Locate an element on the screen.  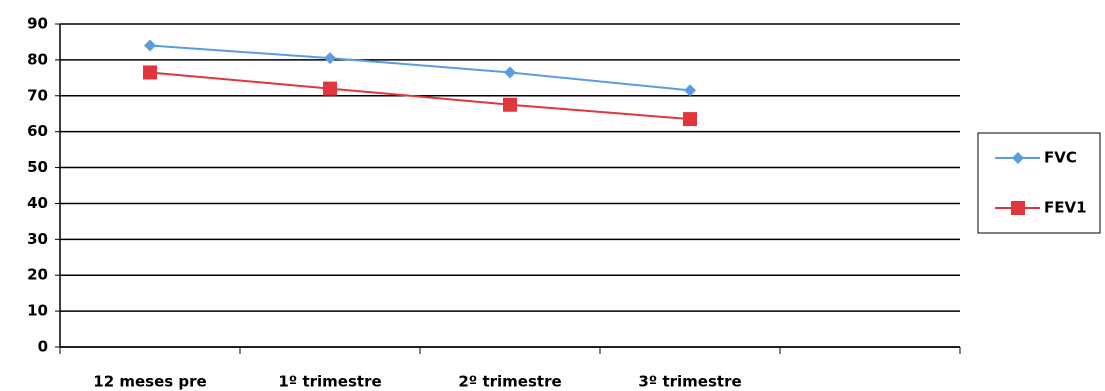
y-tick-label: 30 is located at coordinates (37, 239).